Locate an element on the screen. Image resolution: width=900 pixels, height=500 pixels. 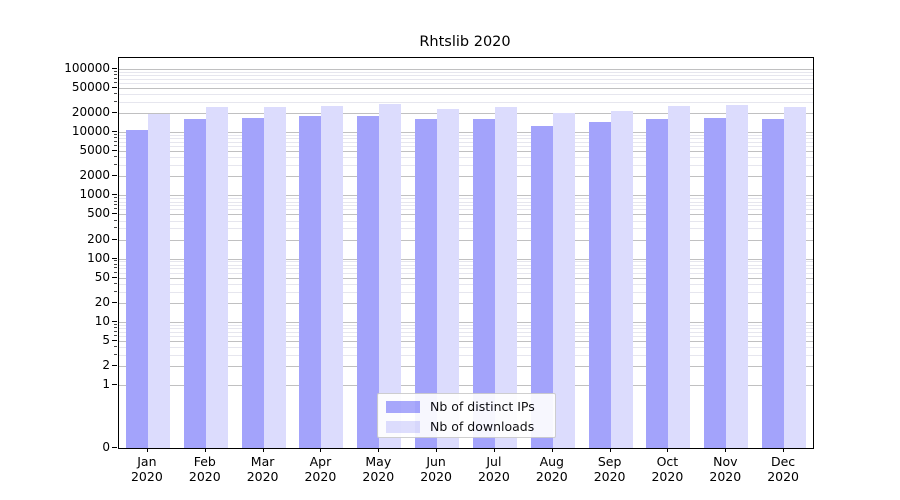
chart-title: Rhtslib 2020 is located at coordinates (465, 42).